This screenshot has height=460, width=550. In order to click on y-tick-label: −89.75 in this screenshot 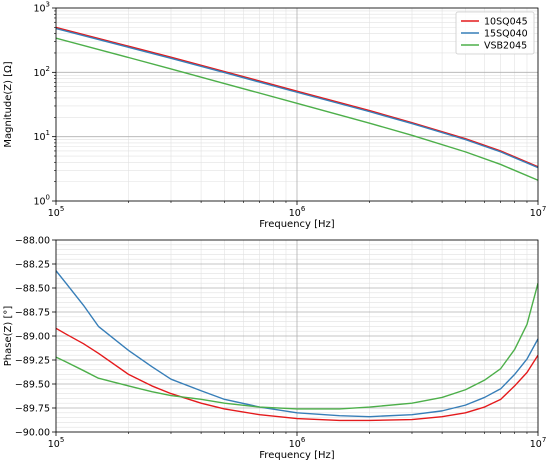, I will do `click(32, 409)`.